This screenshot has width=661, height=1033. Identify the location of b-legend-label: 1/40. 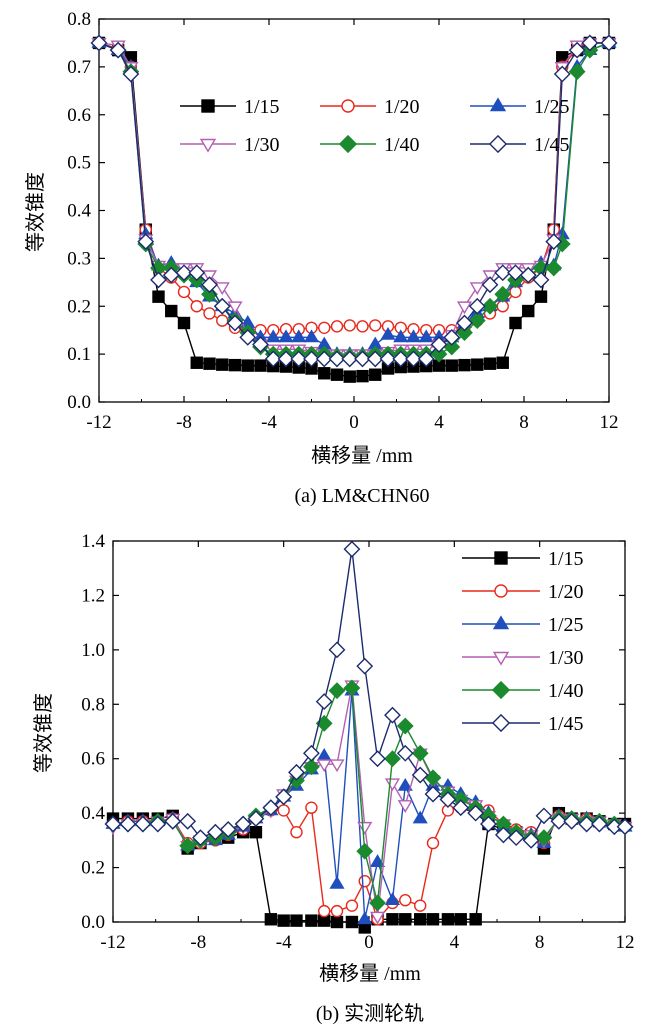
(566, 691).